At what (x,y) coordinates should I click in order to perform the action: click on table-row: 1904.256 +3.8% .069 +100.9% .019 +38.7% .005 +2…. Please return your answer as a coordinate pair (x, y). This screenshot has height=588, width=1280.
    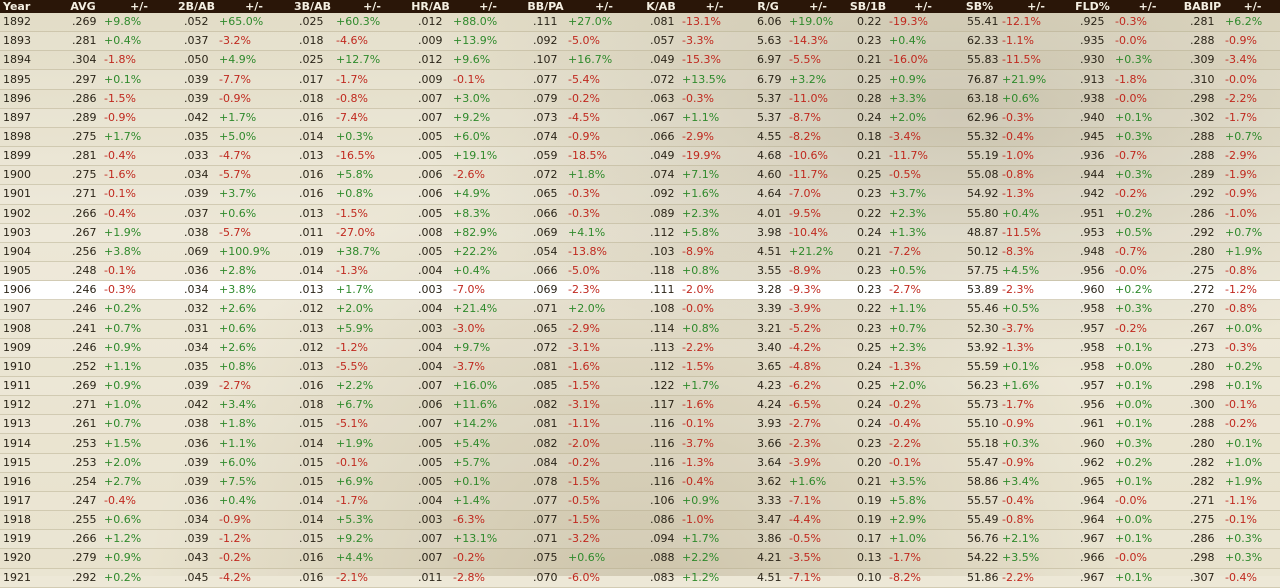
    Looking at the image, I should click on (640, 252).